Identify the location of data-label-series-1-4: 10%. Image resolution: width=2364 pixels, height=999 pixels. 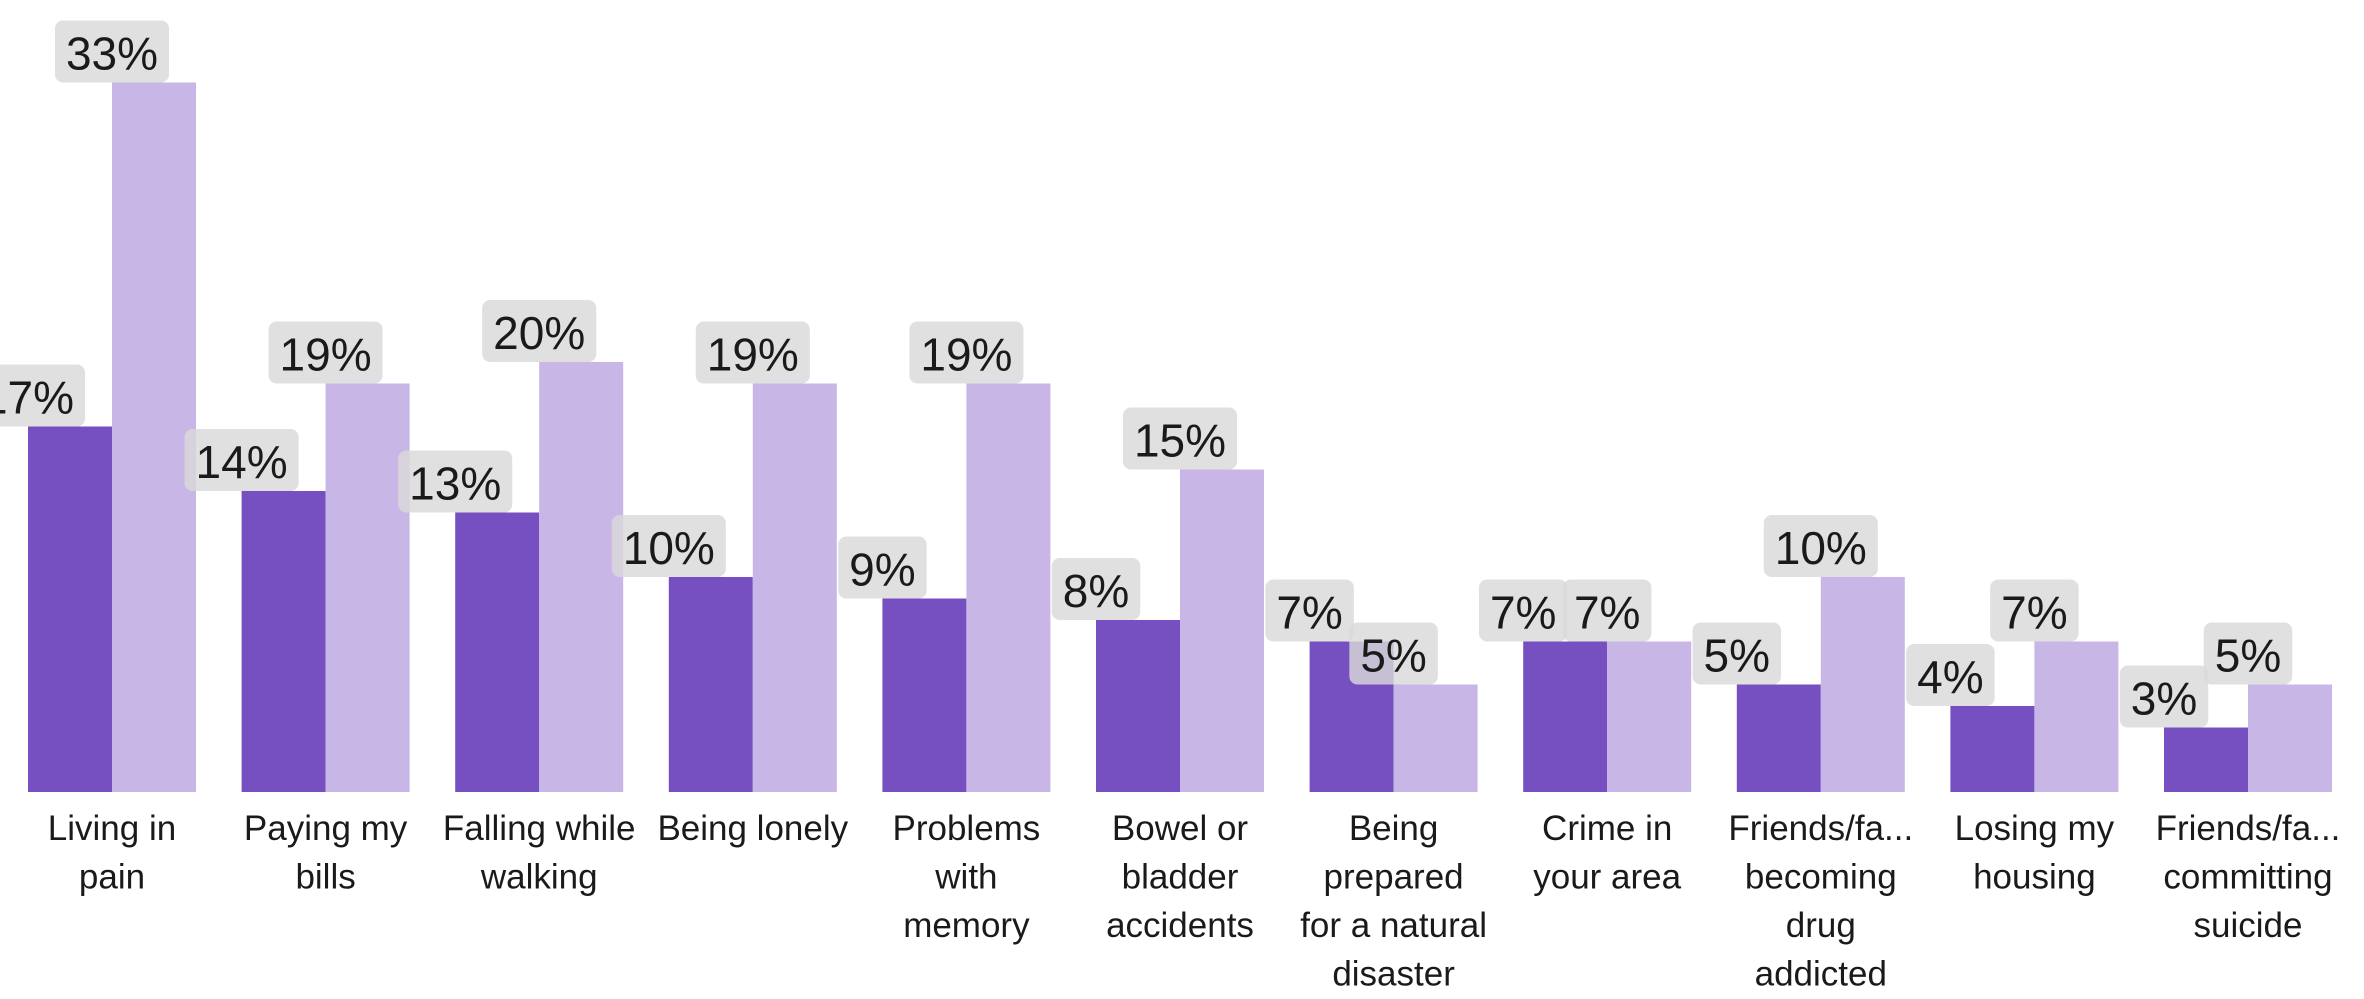
(668, 546).